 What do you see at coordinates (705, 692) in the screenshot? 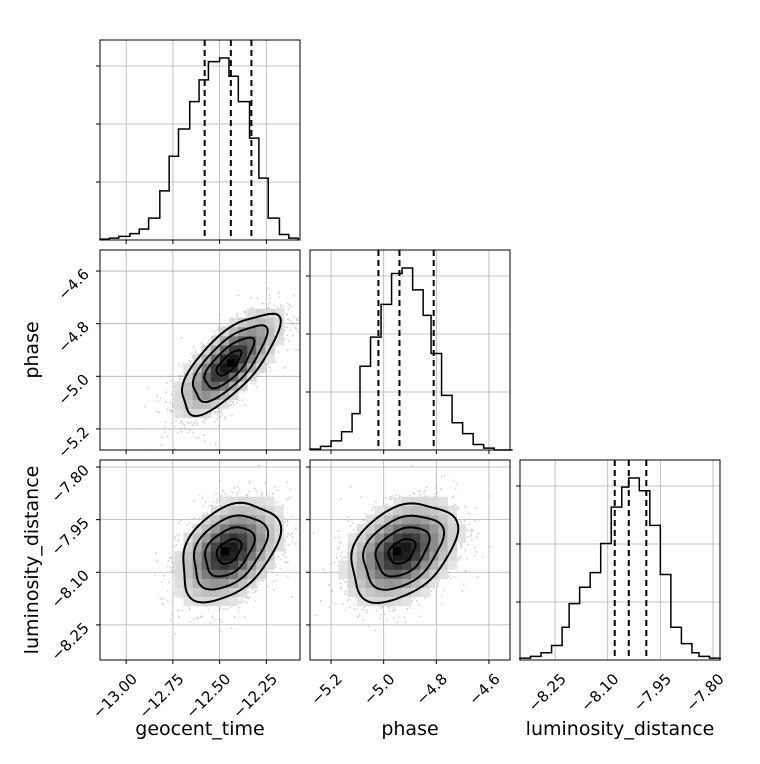
I see `x-tick-label: −7.80` at bounding box center [705, 692].